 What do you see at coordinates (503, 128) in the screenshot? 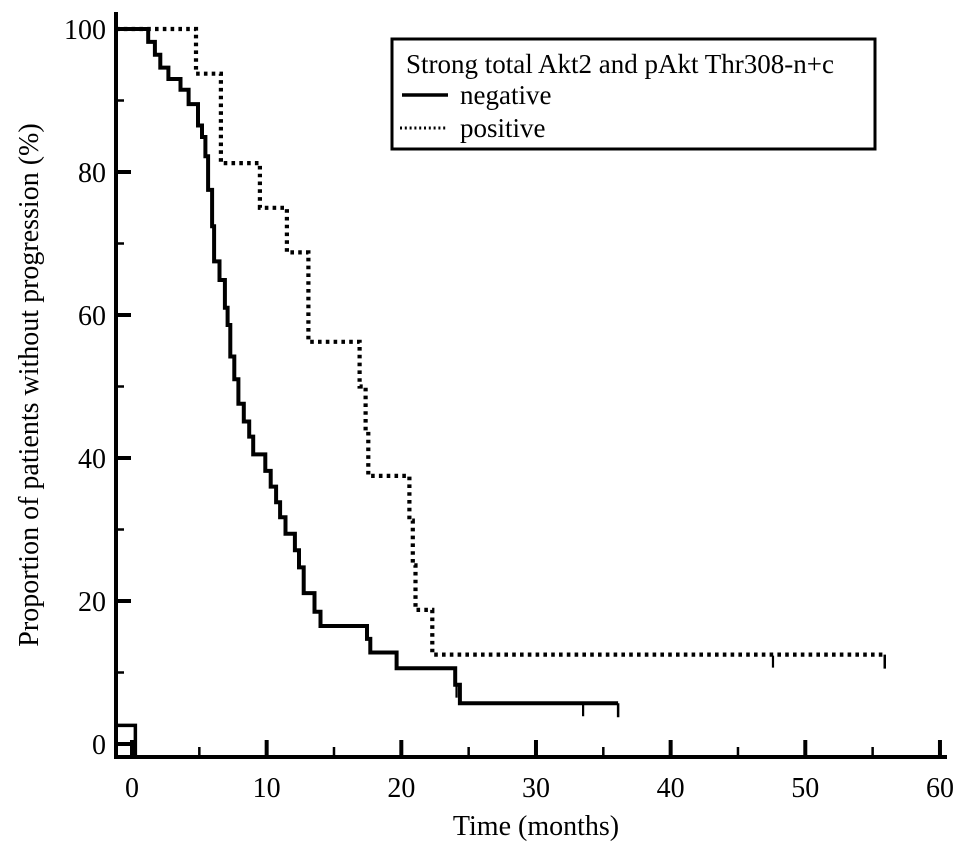
I see `legend-label-positive: positive` at bounding box center [503, 128].